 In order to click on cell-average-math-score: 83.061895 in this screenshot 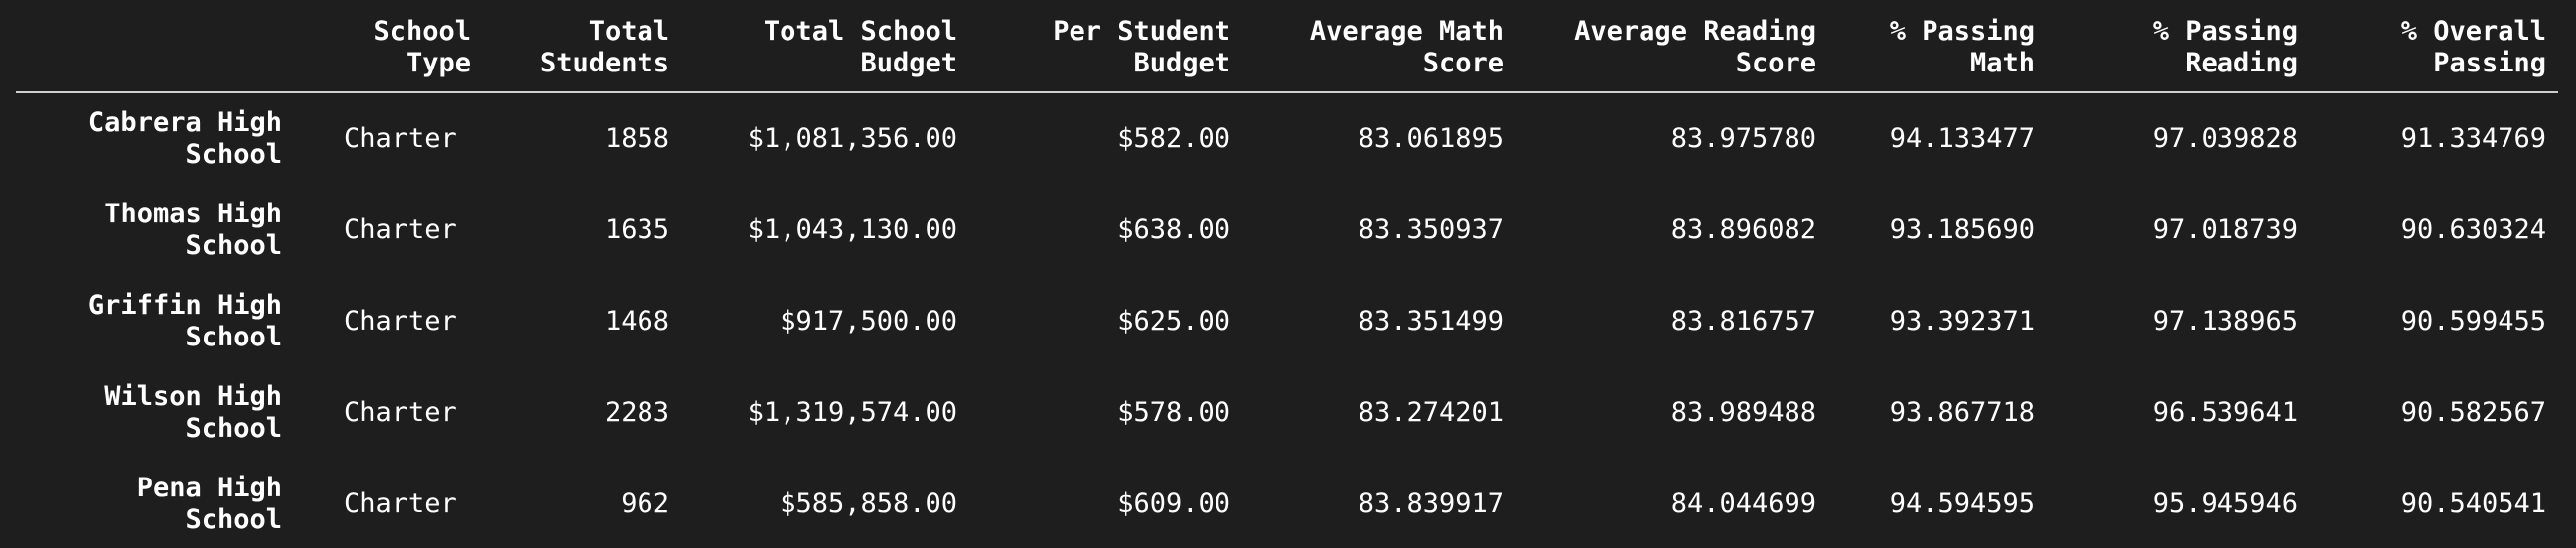, I will do `click(1431, 138)`.